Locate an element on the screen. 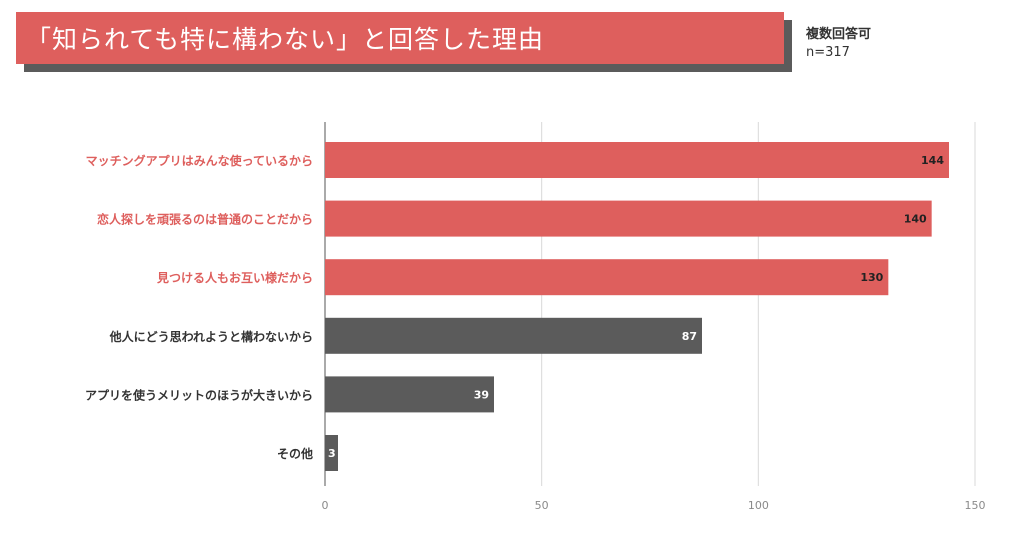 The height and width of the screenshot is (550, 1022). x-tick-label: 150 is located at coordinates (975, 505).